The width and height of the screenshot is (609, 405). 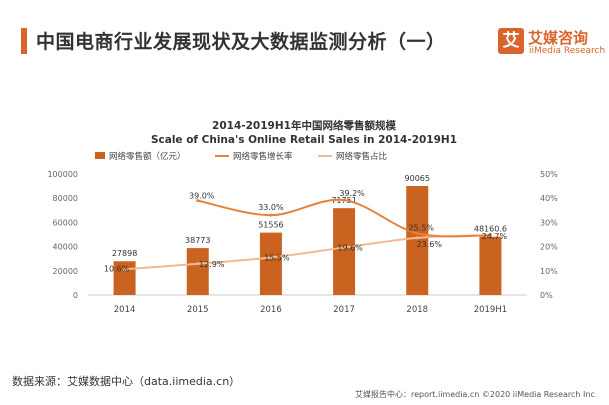 I want to click on y-tick-label: 80000, so click(x=65, y=198).